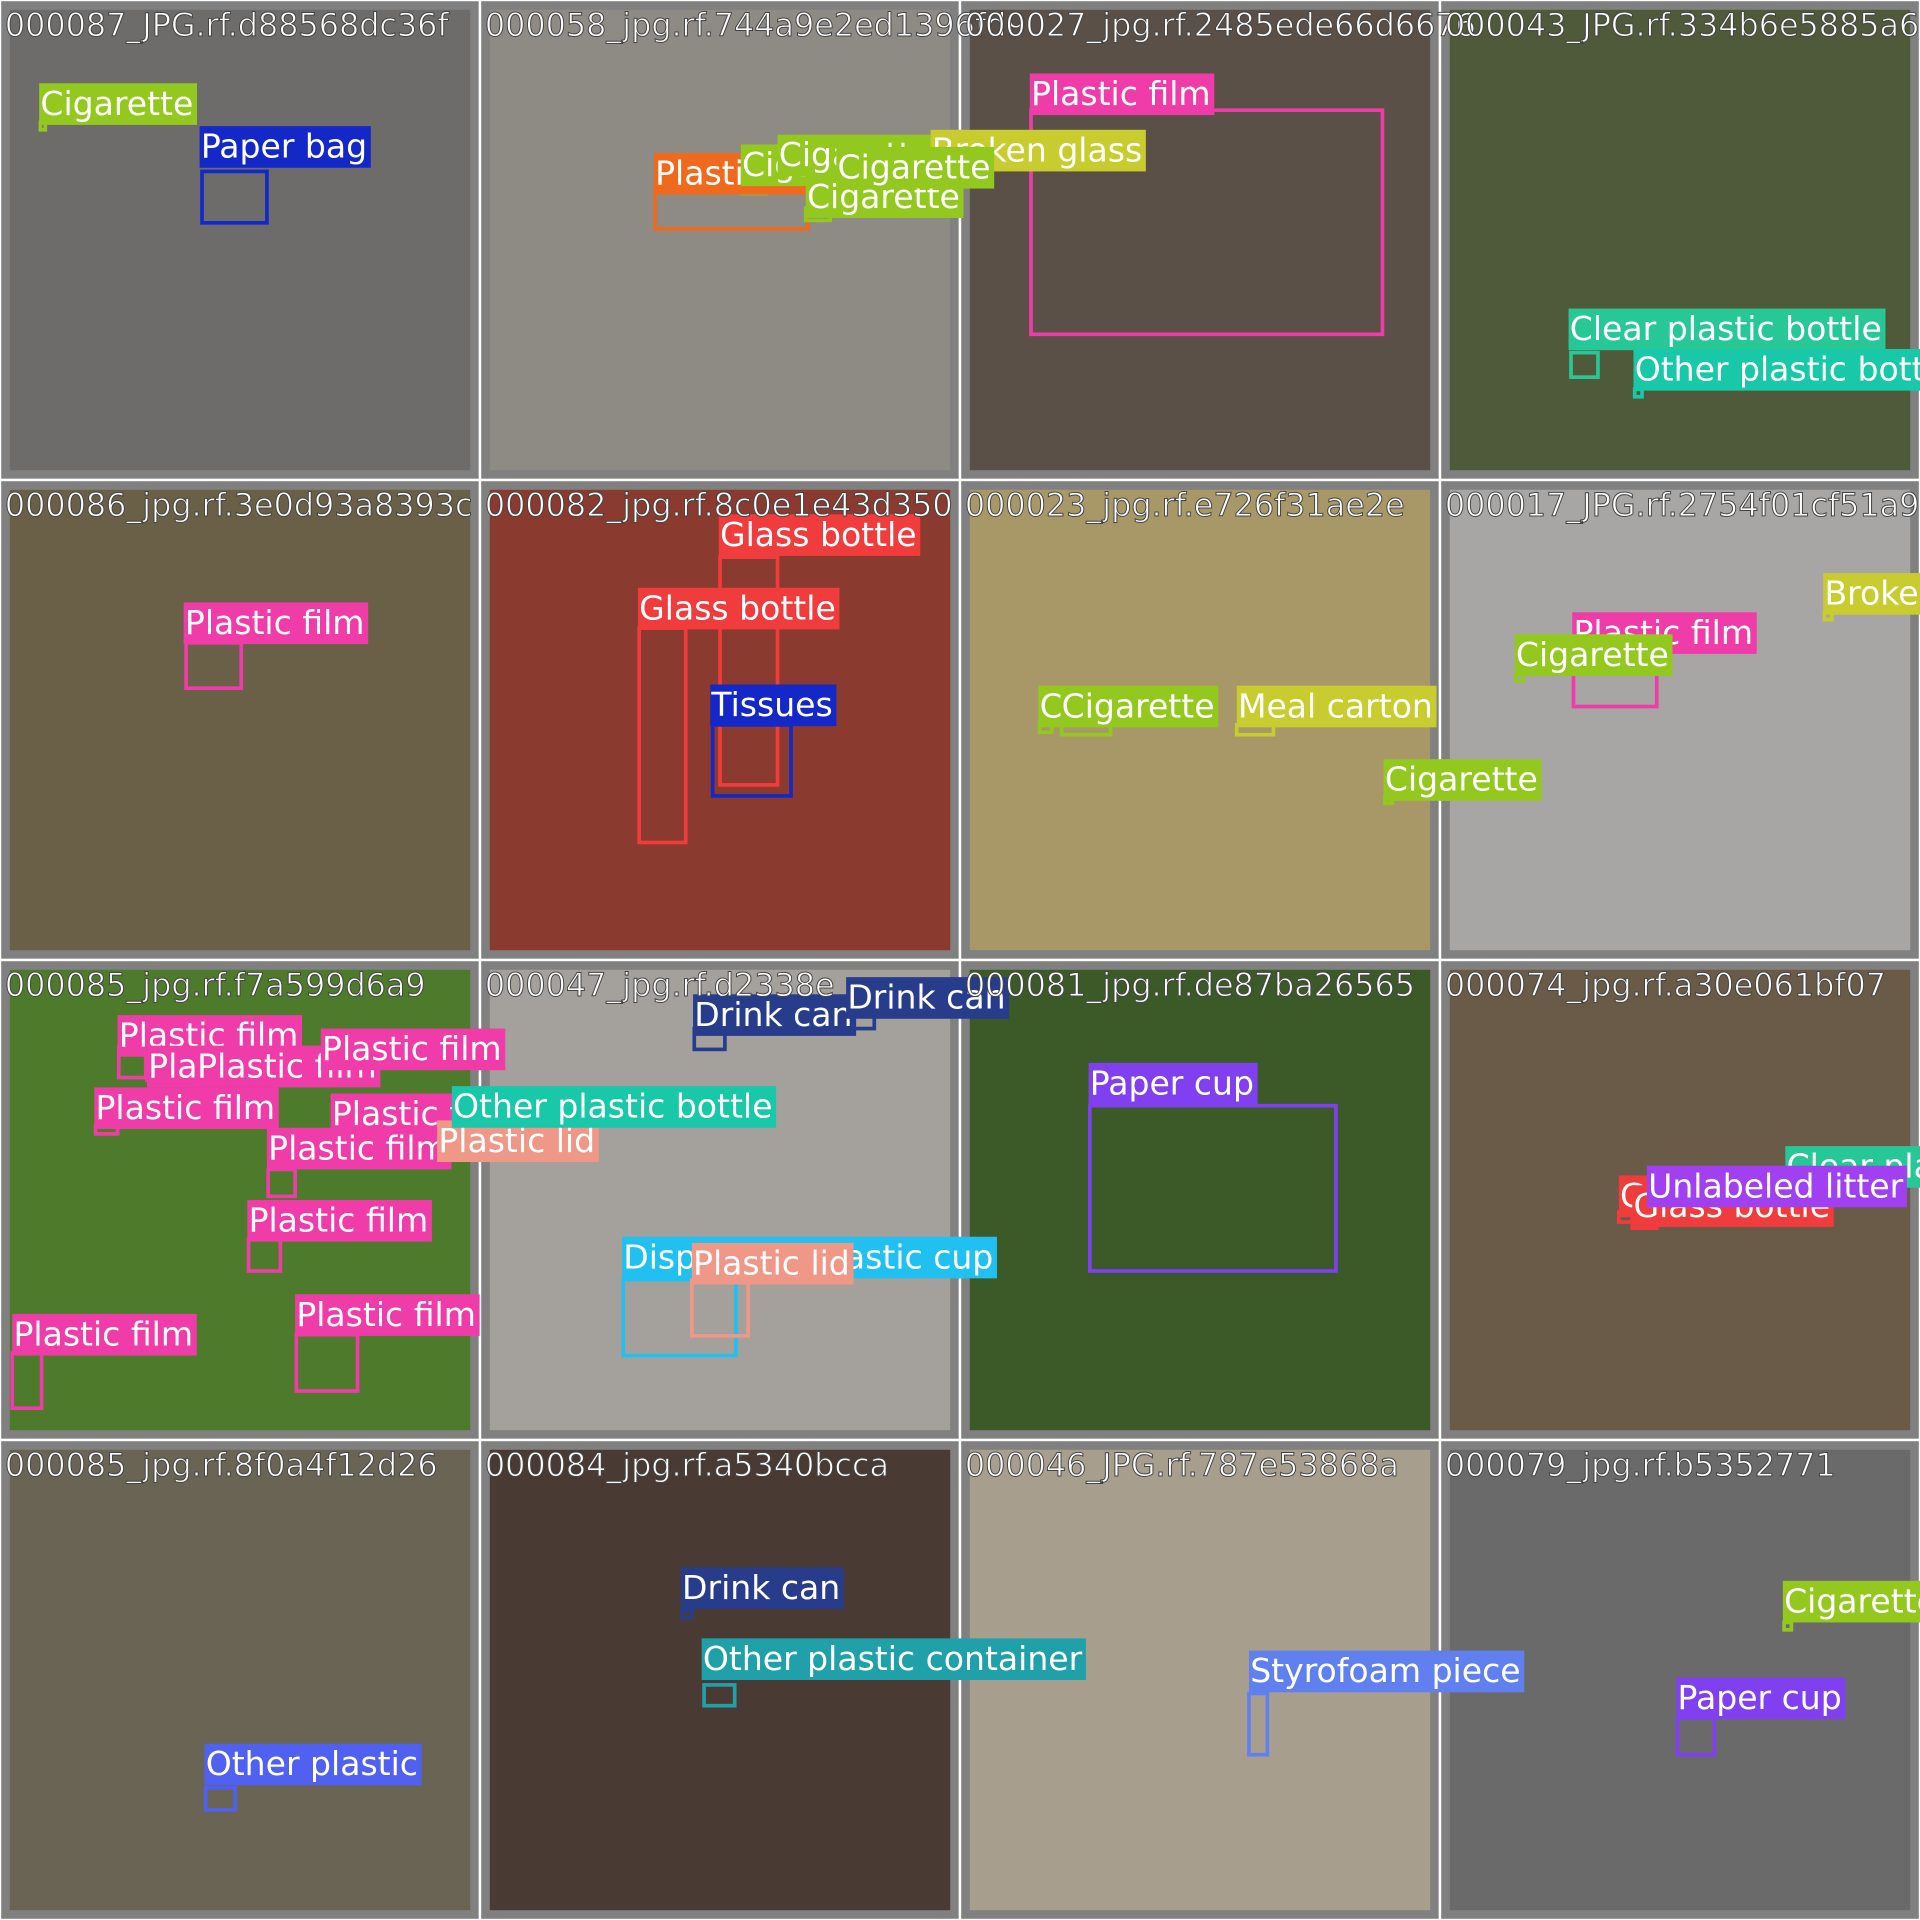 This screenshot has width=1920, height=1920. Describe the element at coordinates (719, 505) in the screenshot. I see `image-filename: 000082_jpg.rf.8c0e1e43d350` at that location.